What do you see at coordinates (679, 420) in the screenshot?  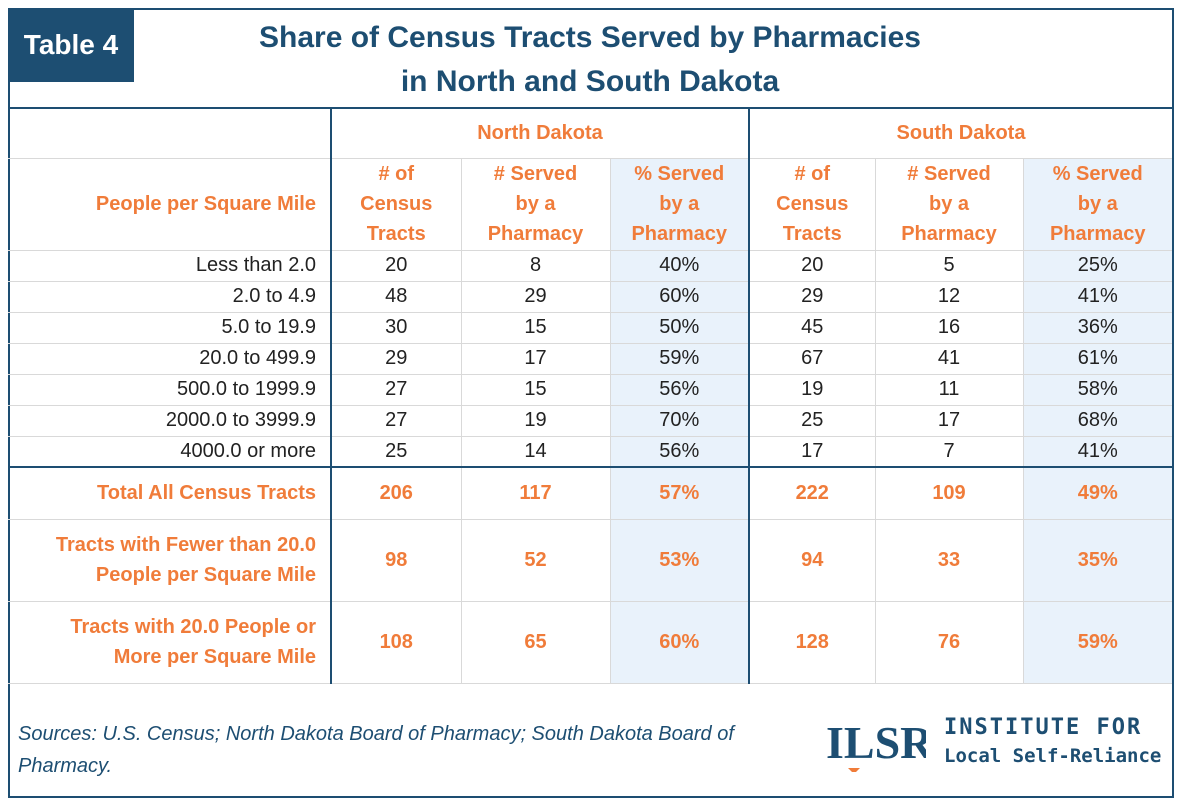 I see `nd-pct-cell: 70%` at bounding box center [679, 420].